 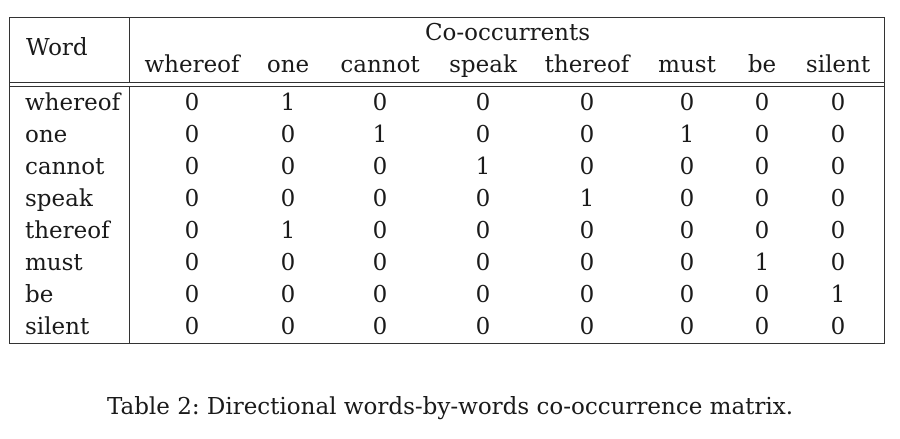 What do you see at coordinates (447, 199) in the screenshot?
I see `table-row: speak 0 0 0 0 1 0 0 0` at bounding box center [447, 199].